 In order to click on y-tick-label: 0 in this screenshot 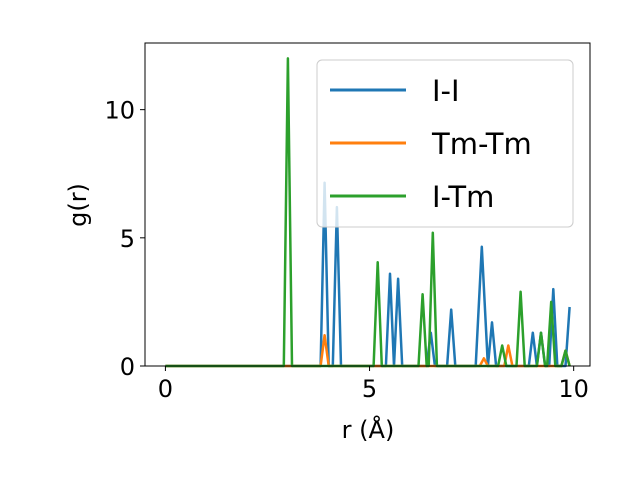, I will do `click(127, 367)`.